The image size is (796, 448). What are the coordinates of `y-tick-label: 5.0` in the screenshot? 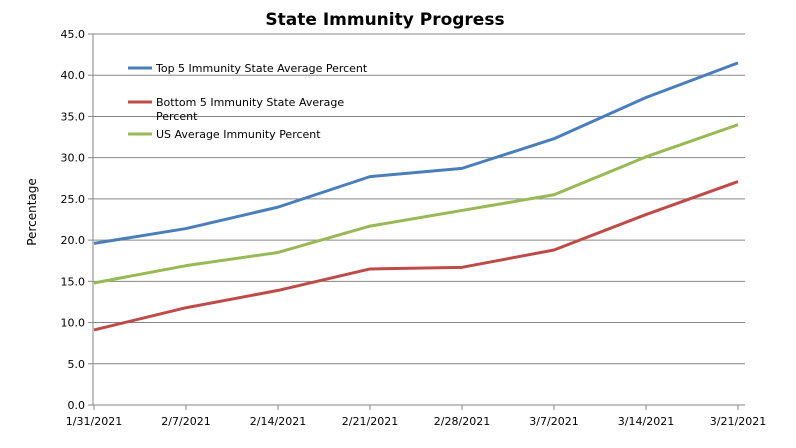 It's located at (77, 364).